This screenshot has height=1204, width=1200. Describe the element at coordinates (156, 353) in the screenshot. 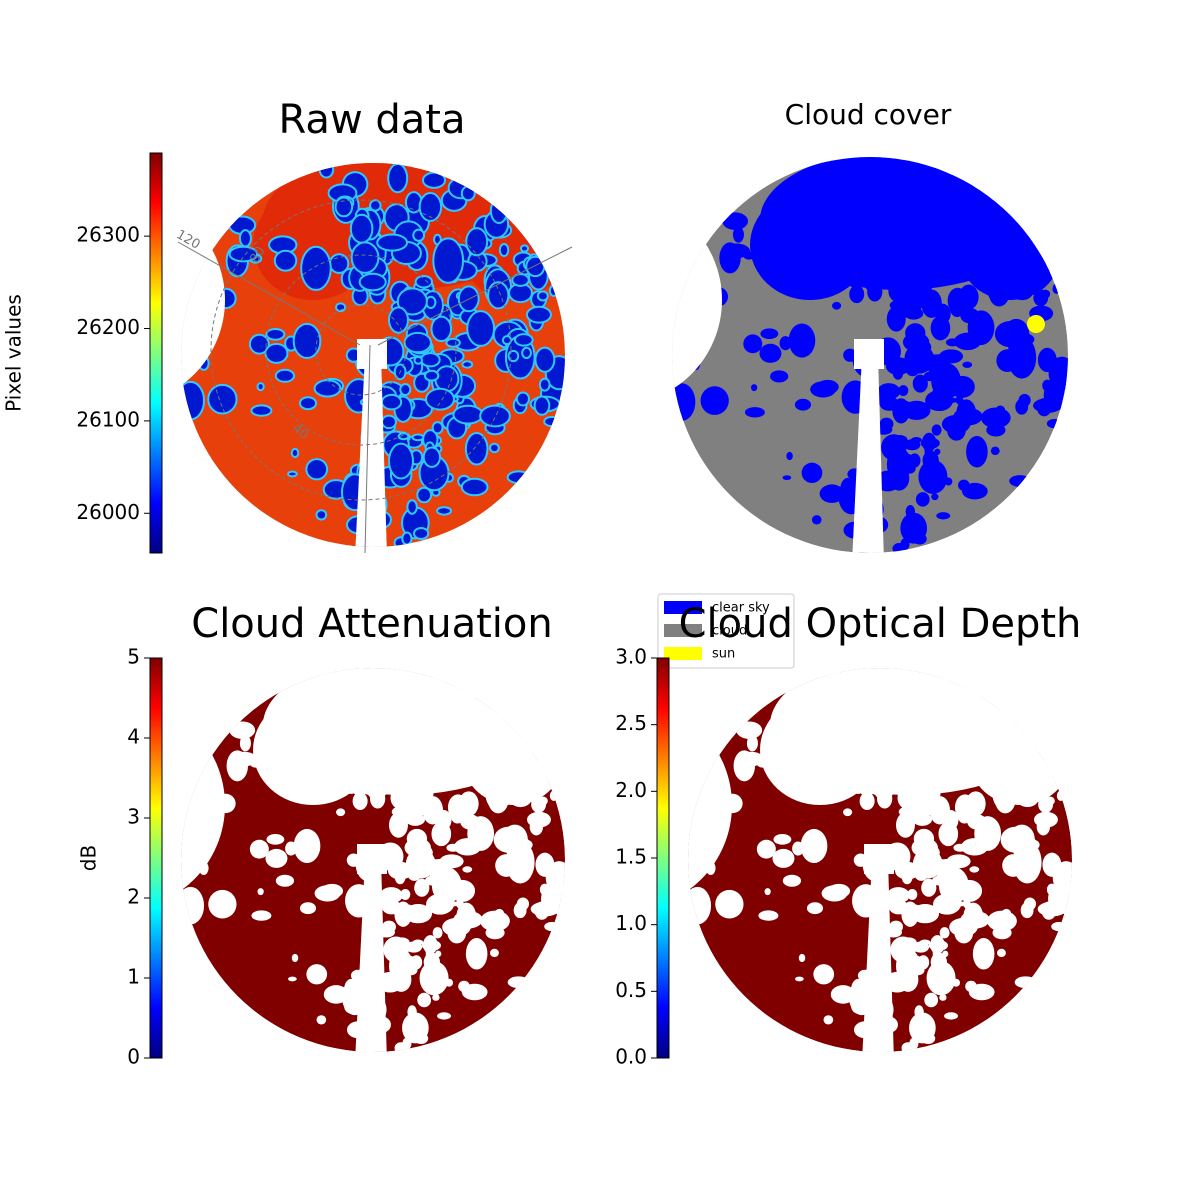

I see `colorbar` at that location.